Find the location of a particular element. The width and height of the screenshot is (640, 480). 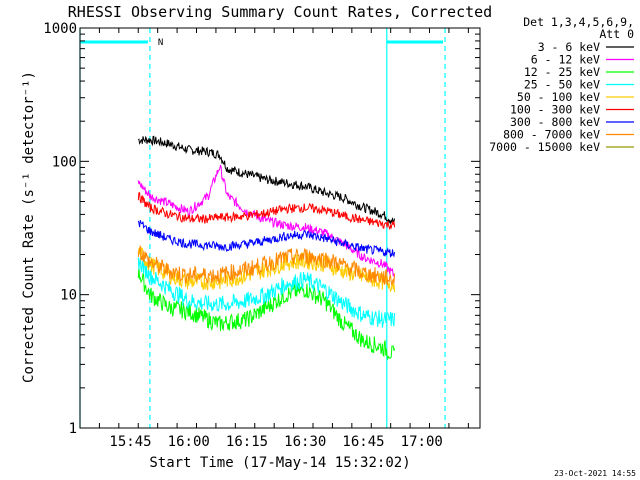

x-tick-label-0: 15:45 is located at coordinates (130, 442).